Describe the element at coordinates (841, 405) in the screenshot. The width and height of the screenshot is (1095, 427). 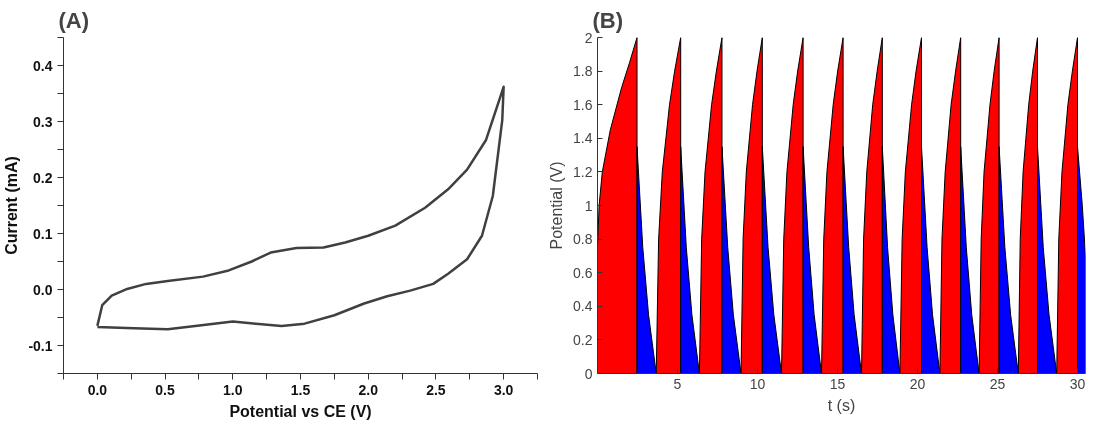
I see `x-axis-title: t (s)` at that location.